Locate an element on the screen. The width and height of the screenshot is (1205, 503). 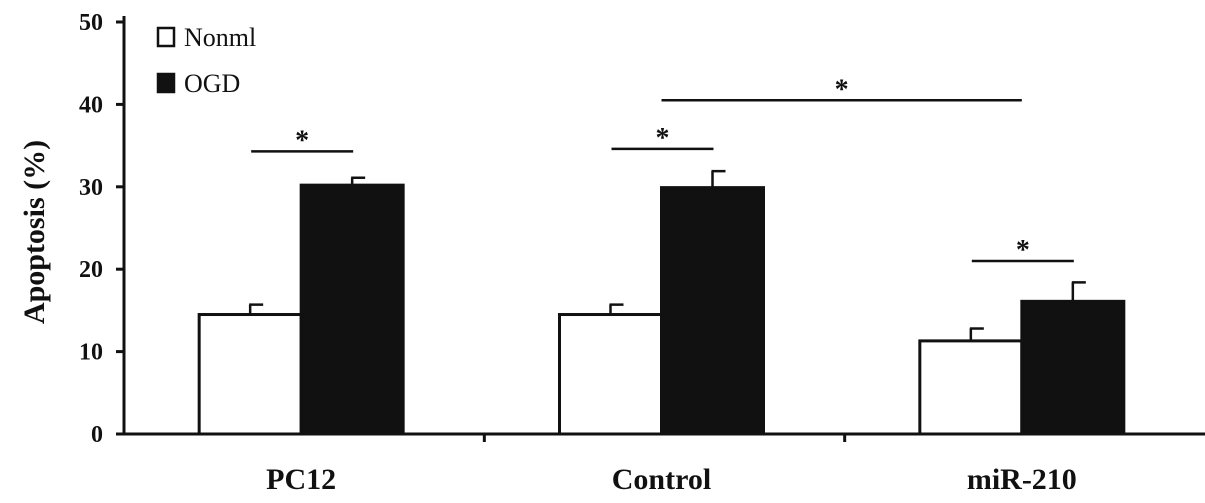
legend: Nonml OGD is located at coordinates (206, 60).